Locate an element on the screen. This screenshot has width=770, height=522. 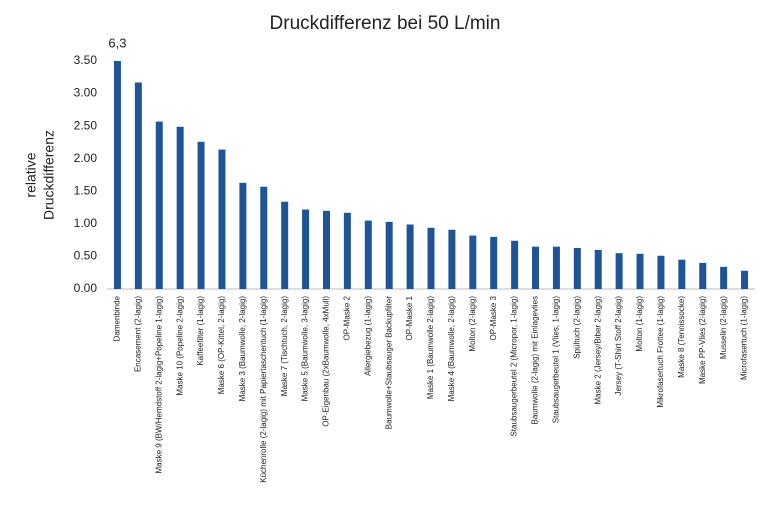
chart-title: Druckdifferenz bei 50 L/min is located at coordinates (385, 23).